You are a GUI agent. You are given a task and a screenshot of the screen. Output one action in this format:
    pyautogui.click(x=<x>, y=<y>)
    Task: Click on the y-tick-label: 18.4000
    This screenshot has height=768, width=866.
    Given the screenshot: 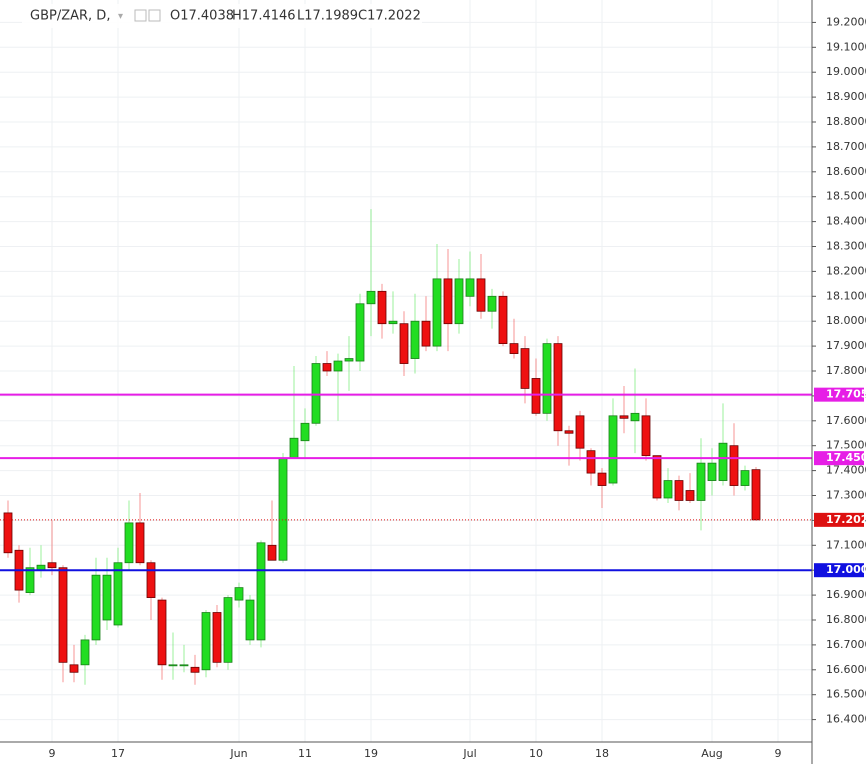 What is the action you would take?
    pyautogui.click(x=846, y=221)
    